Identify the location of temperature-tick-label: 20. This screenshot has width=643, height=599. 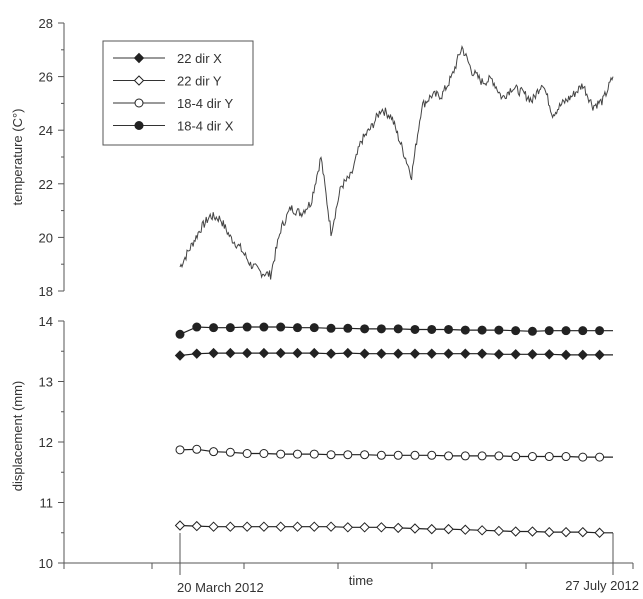
(46, 237).